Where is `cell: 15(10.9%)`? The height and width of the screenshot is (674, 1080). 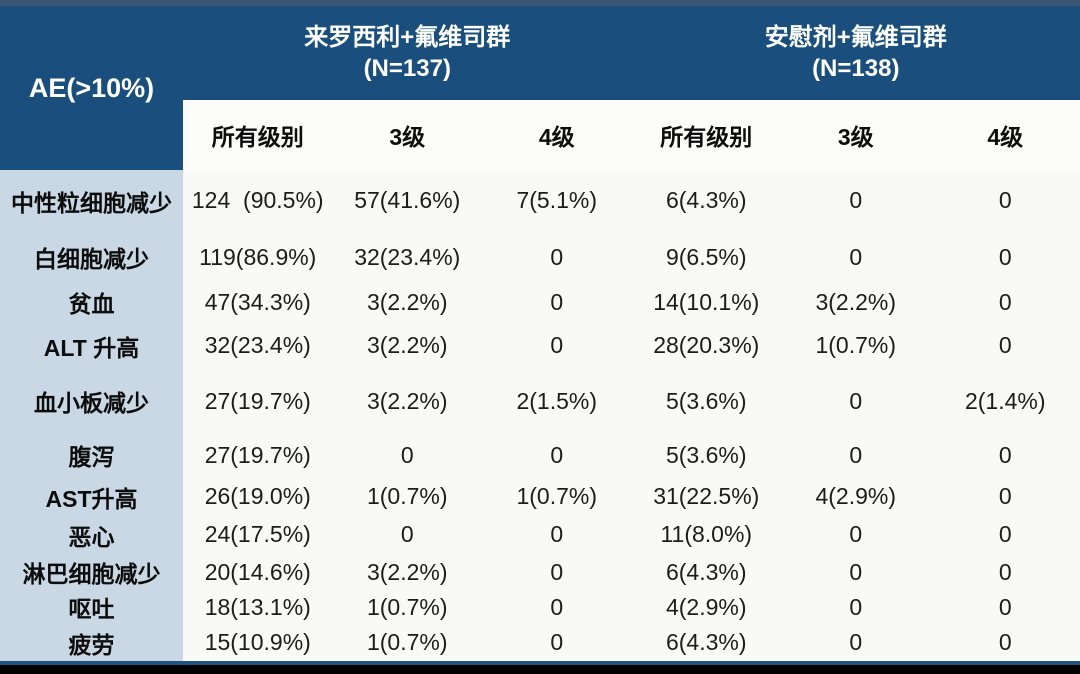
cell: 15(10.9%) is located at coordinates (258, 642).